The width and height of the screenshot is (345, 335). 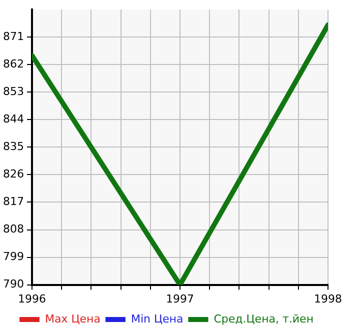 I want to click on legend-label: Max Цена, so click(x=72, y=319).